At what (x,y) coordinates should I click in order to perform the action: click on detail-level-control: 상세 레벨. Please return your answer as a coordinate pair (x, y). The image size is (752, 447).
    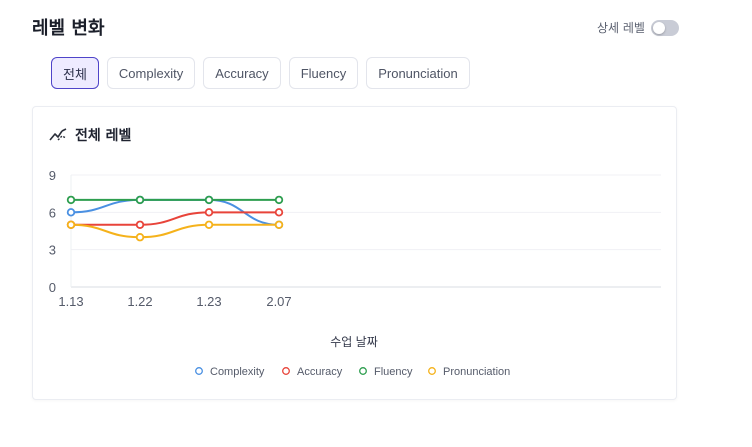
    Looking at the image, I should click on (638, 27).